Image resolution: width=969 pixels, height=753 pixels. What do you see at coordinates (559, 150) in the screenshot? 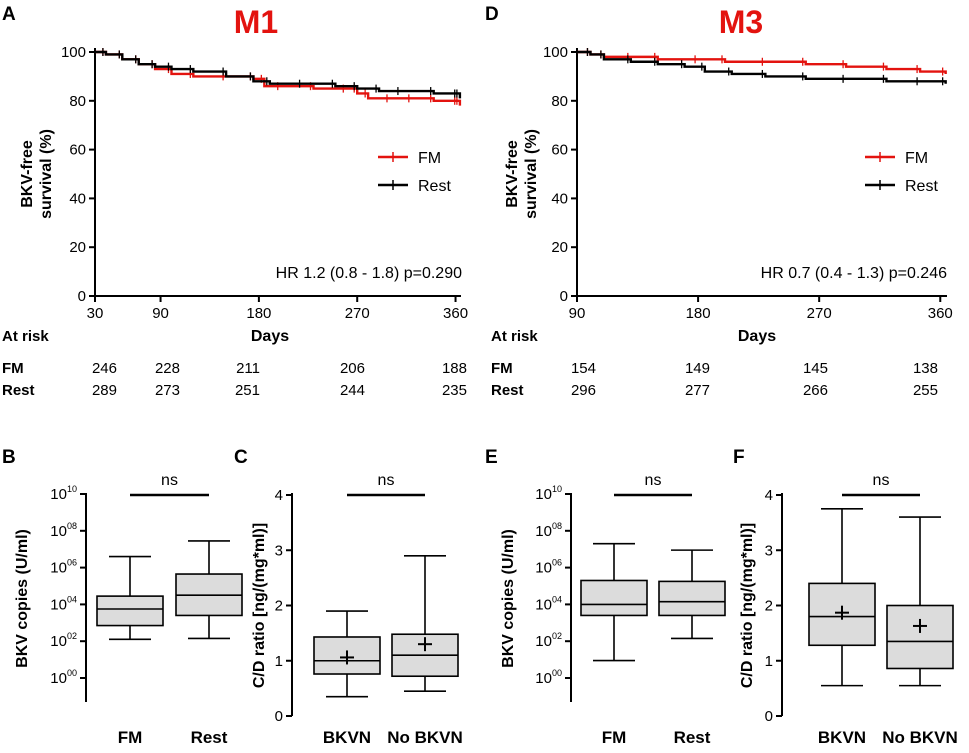
I see `y-tick-label: 60` at bounding box center [559, 150].